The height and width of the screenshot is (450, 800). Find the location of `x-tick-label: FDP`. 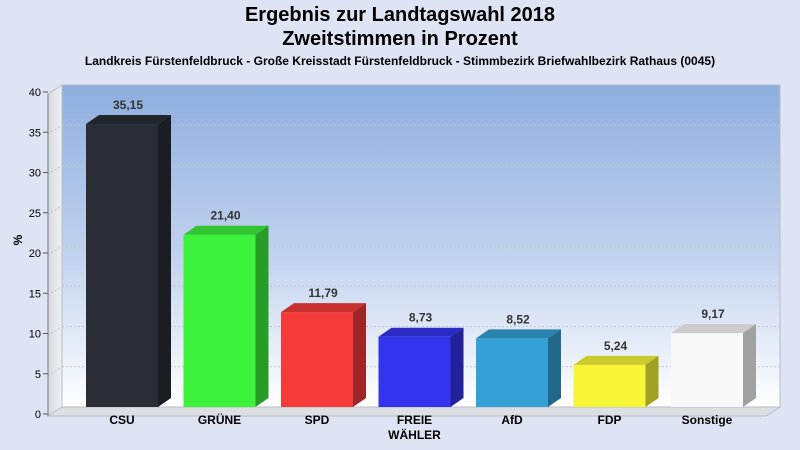

x-tick-label: FDP is located at coordinates (610, 420).